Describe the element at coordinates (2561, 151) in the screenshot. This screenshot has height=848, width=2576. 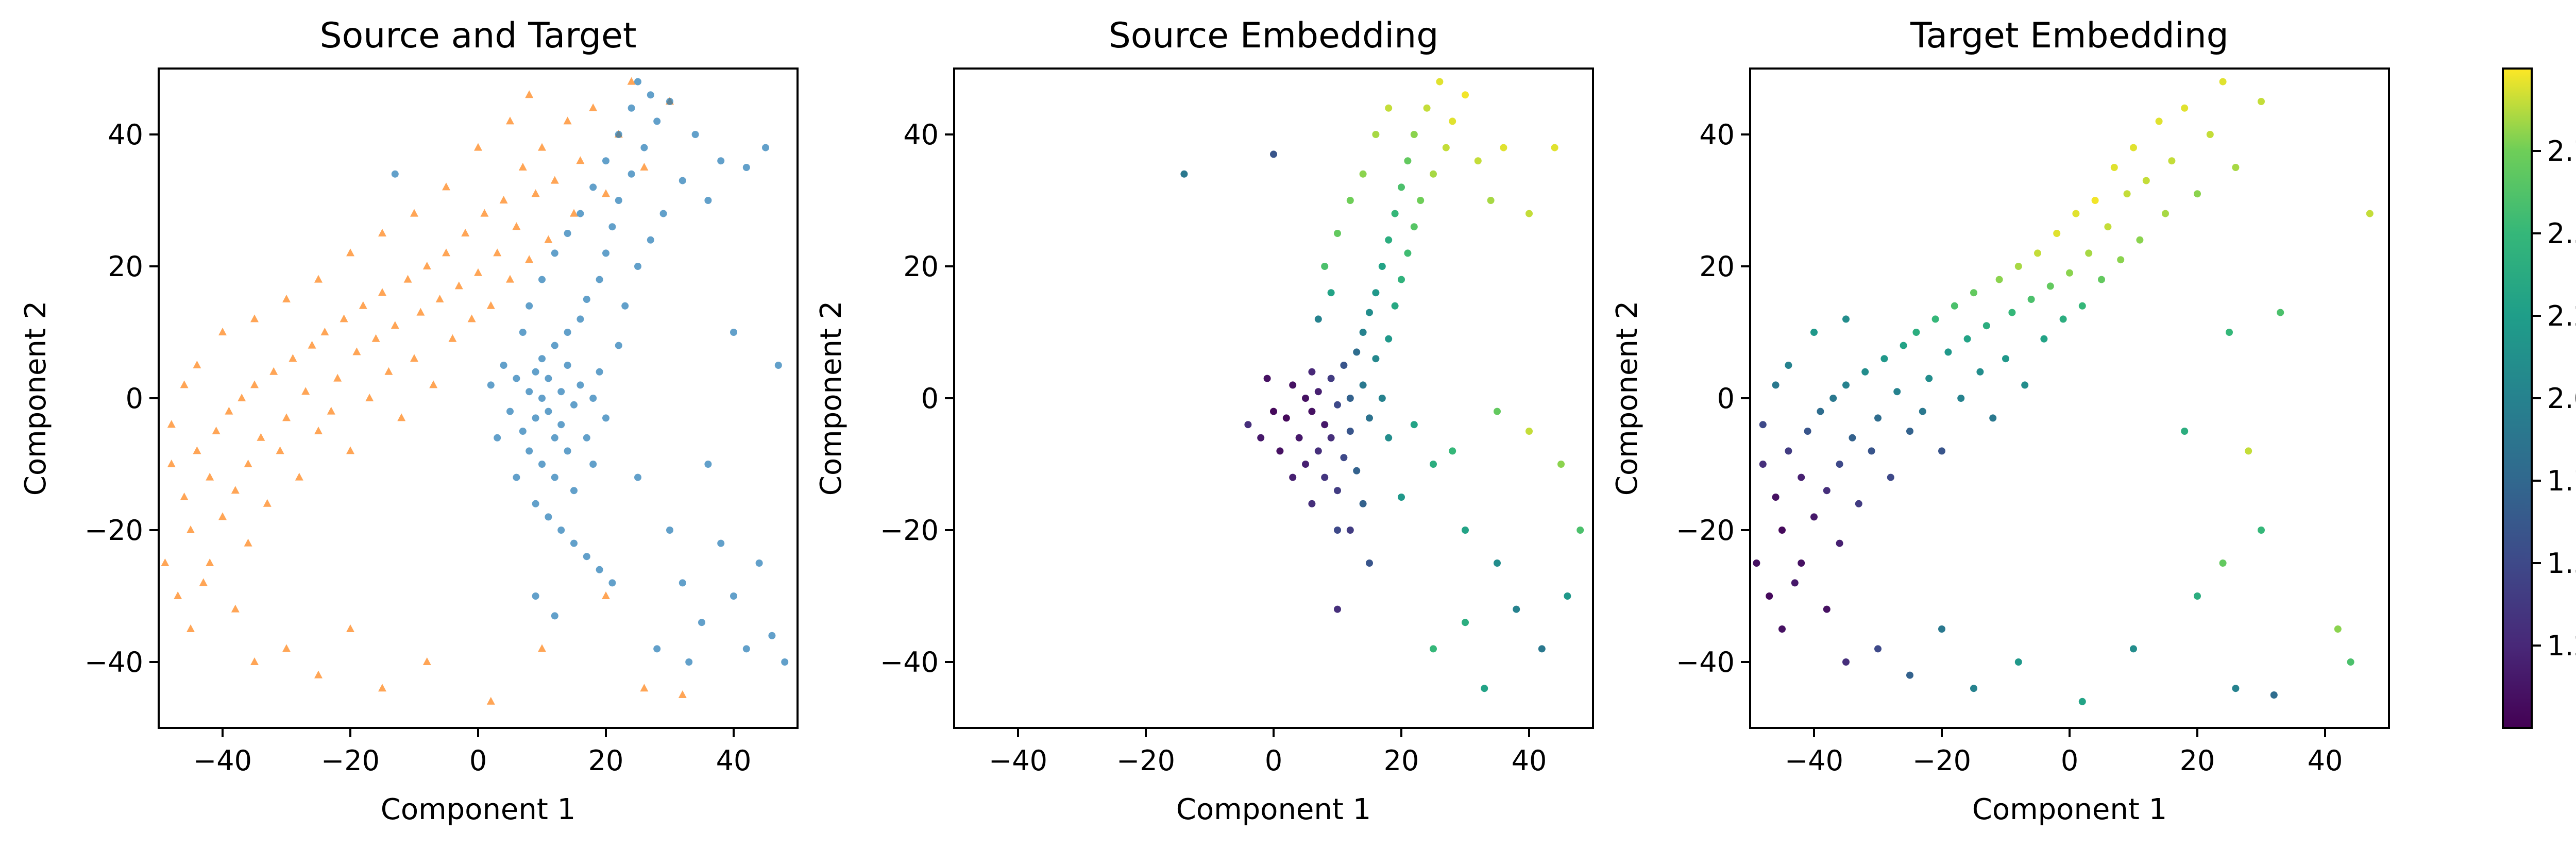
I see `colorbar-tick-label: 2.75` at that location.